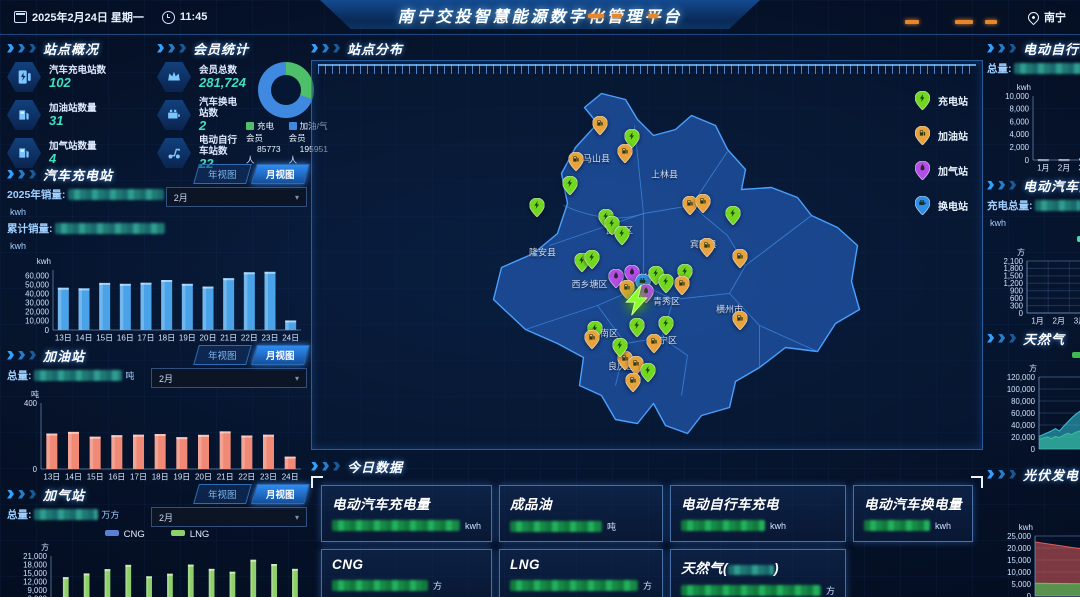 This screenshot has width=1080, height=597. What do you see at coordinates (44, 261) in the screenshot?
I see `svg-text: kwh` at bounding box center [44, 261].